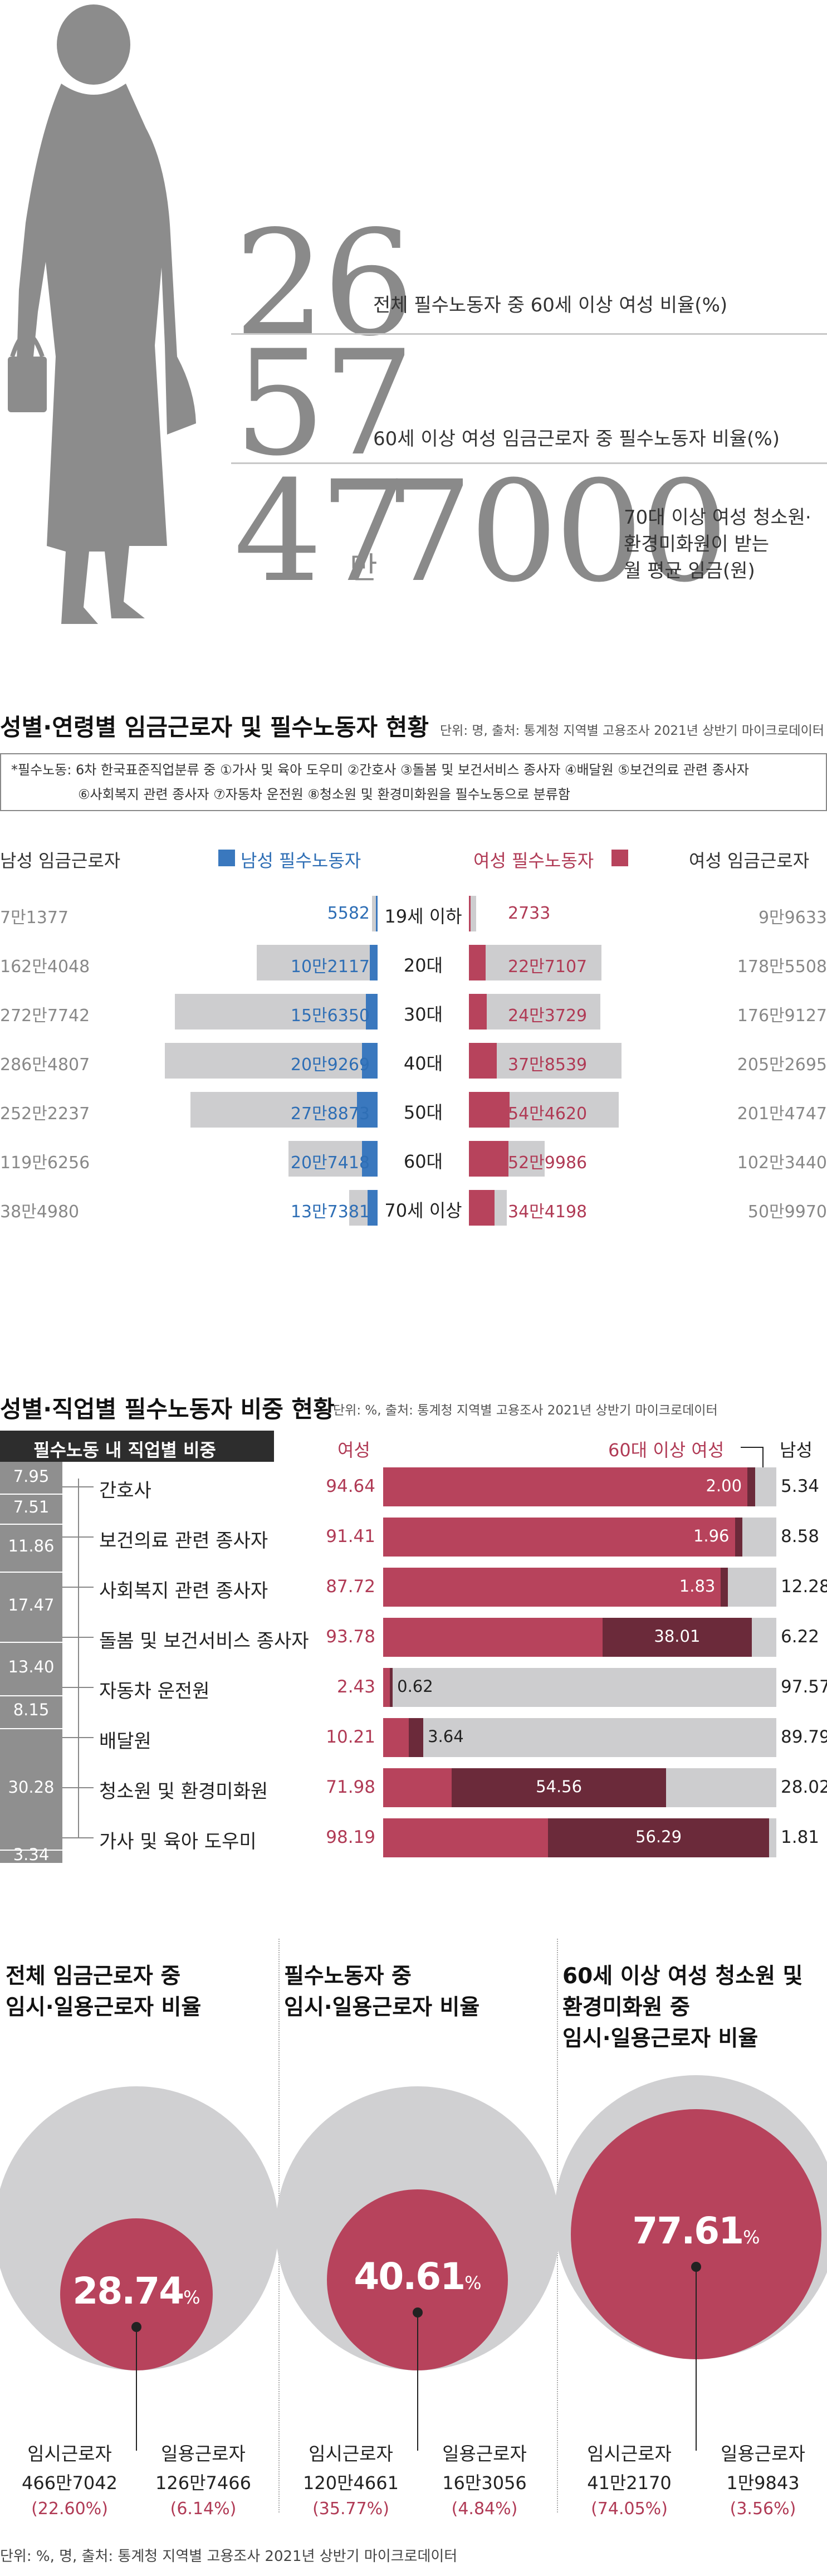 This screenshot has height=2576, width=827. I want to click on age-label: 50대, so click(423, 1112).